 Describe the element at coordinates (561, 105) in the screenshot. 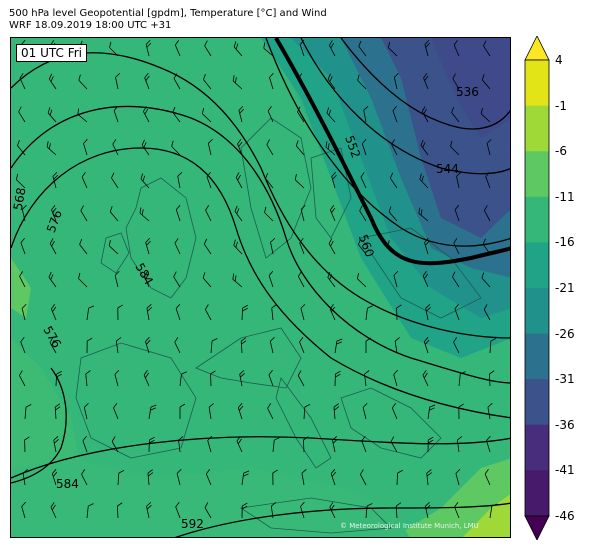

I see `colorbar-tick-label: -1` at that location.